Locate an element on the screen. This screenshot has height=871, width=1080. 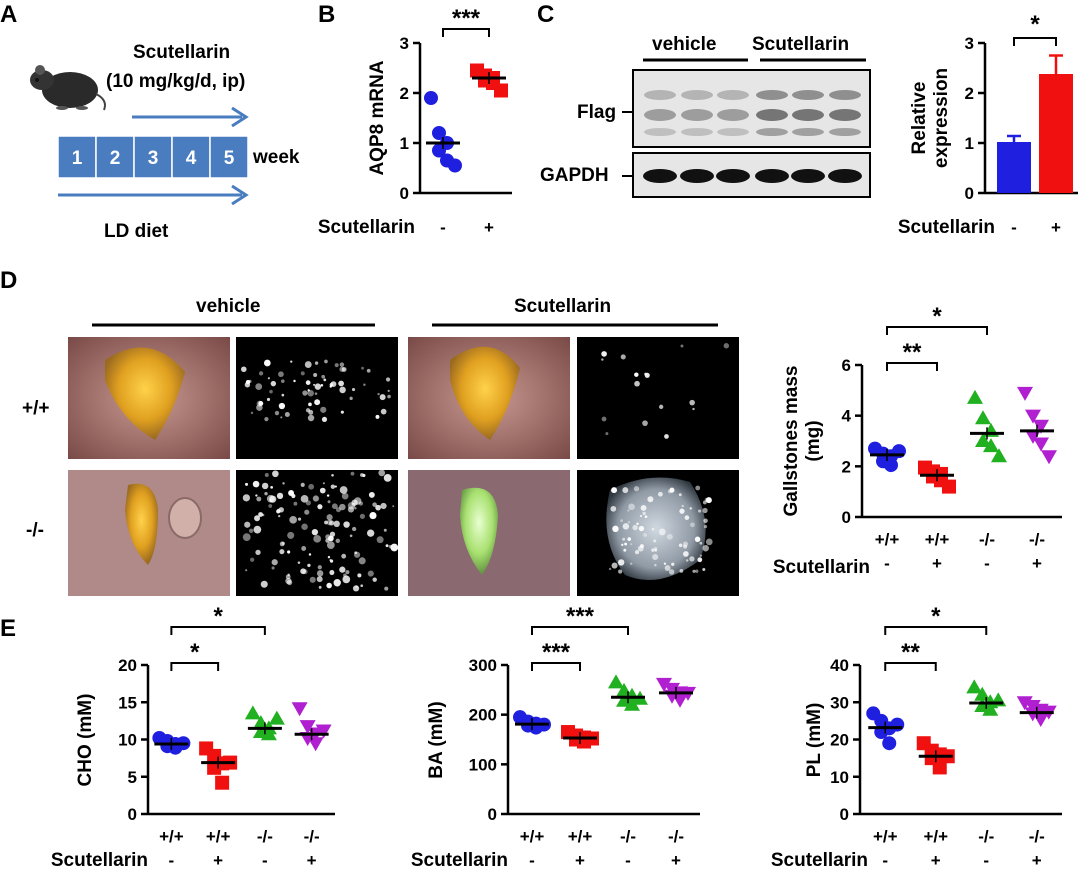
week-number: 1 is located at coordinates (77, 158).